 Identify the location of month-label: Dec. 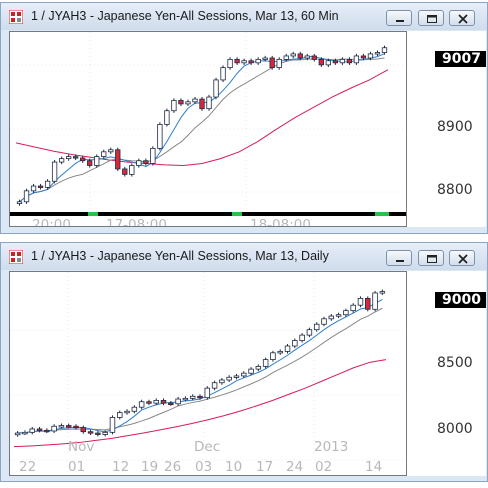
(207, 447).